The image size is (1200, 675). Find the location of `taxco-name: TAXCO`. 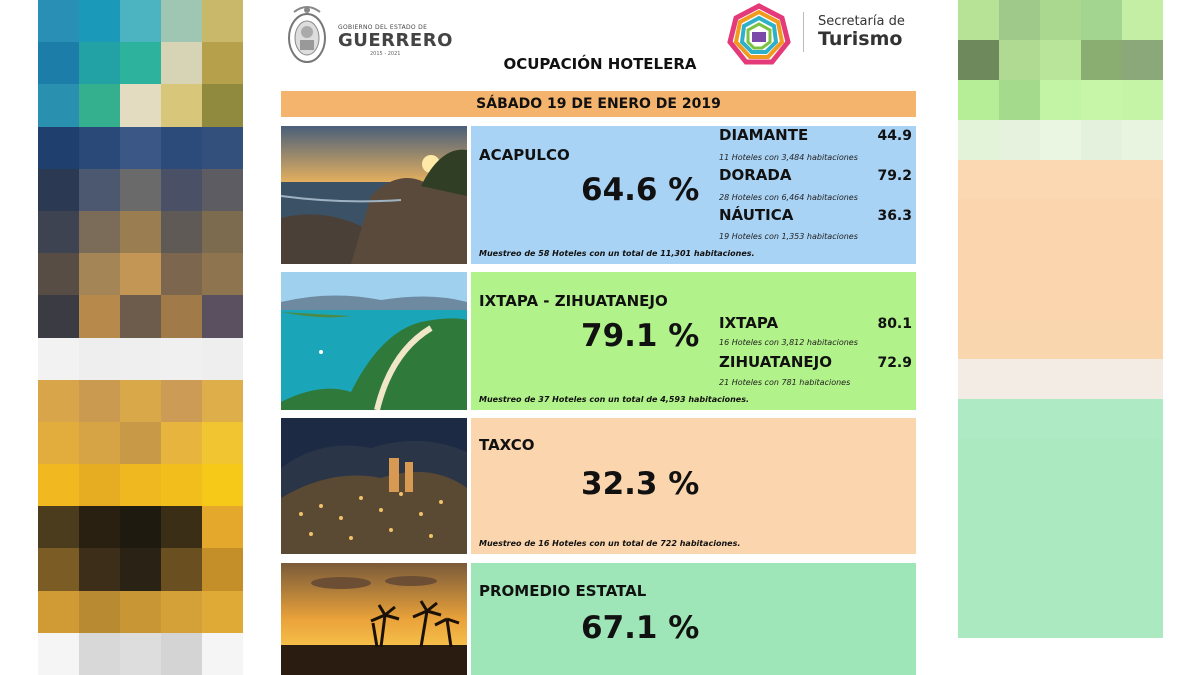

taxco-name: TAXCO is located at coordinates (507, 445).